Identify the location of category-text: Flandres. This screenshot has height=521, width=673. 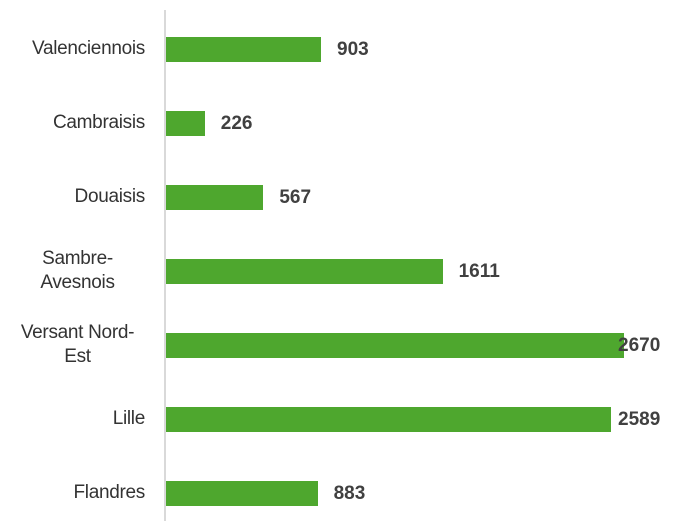
(109, 492).